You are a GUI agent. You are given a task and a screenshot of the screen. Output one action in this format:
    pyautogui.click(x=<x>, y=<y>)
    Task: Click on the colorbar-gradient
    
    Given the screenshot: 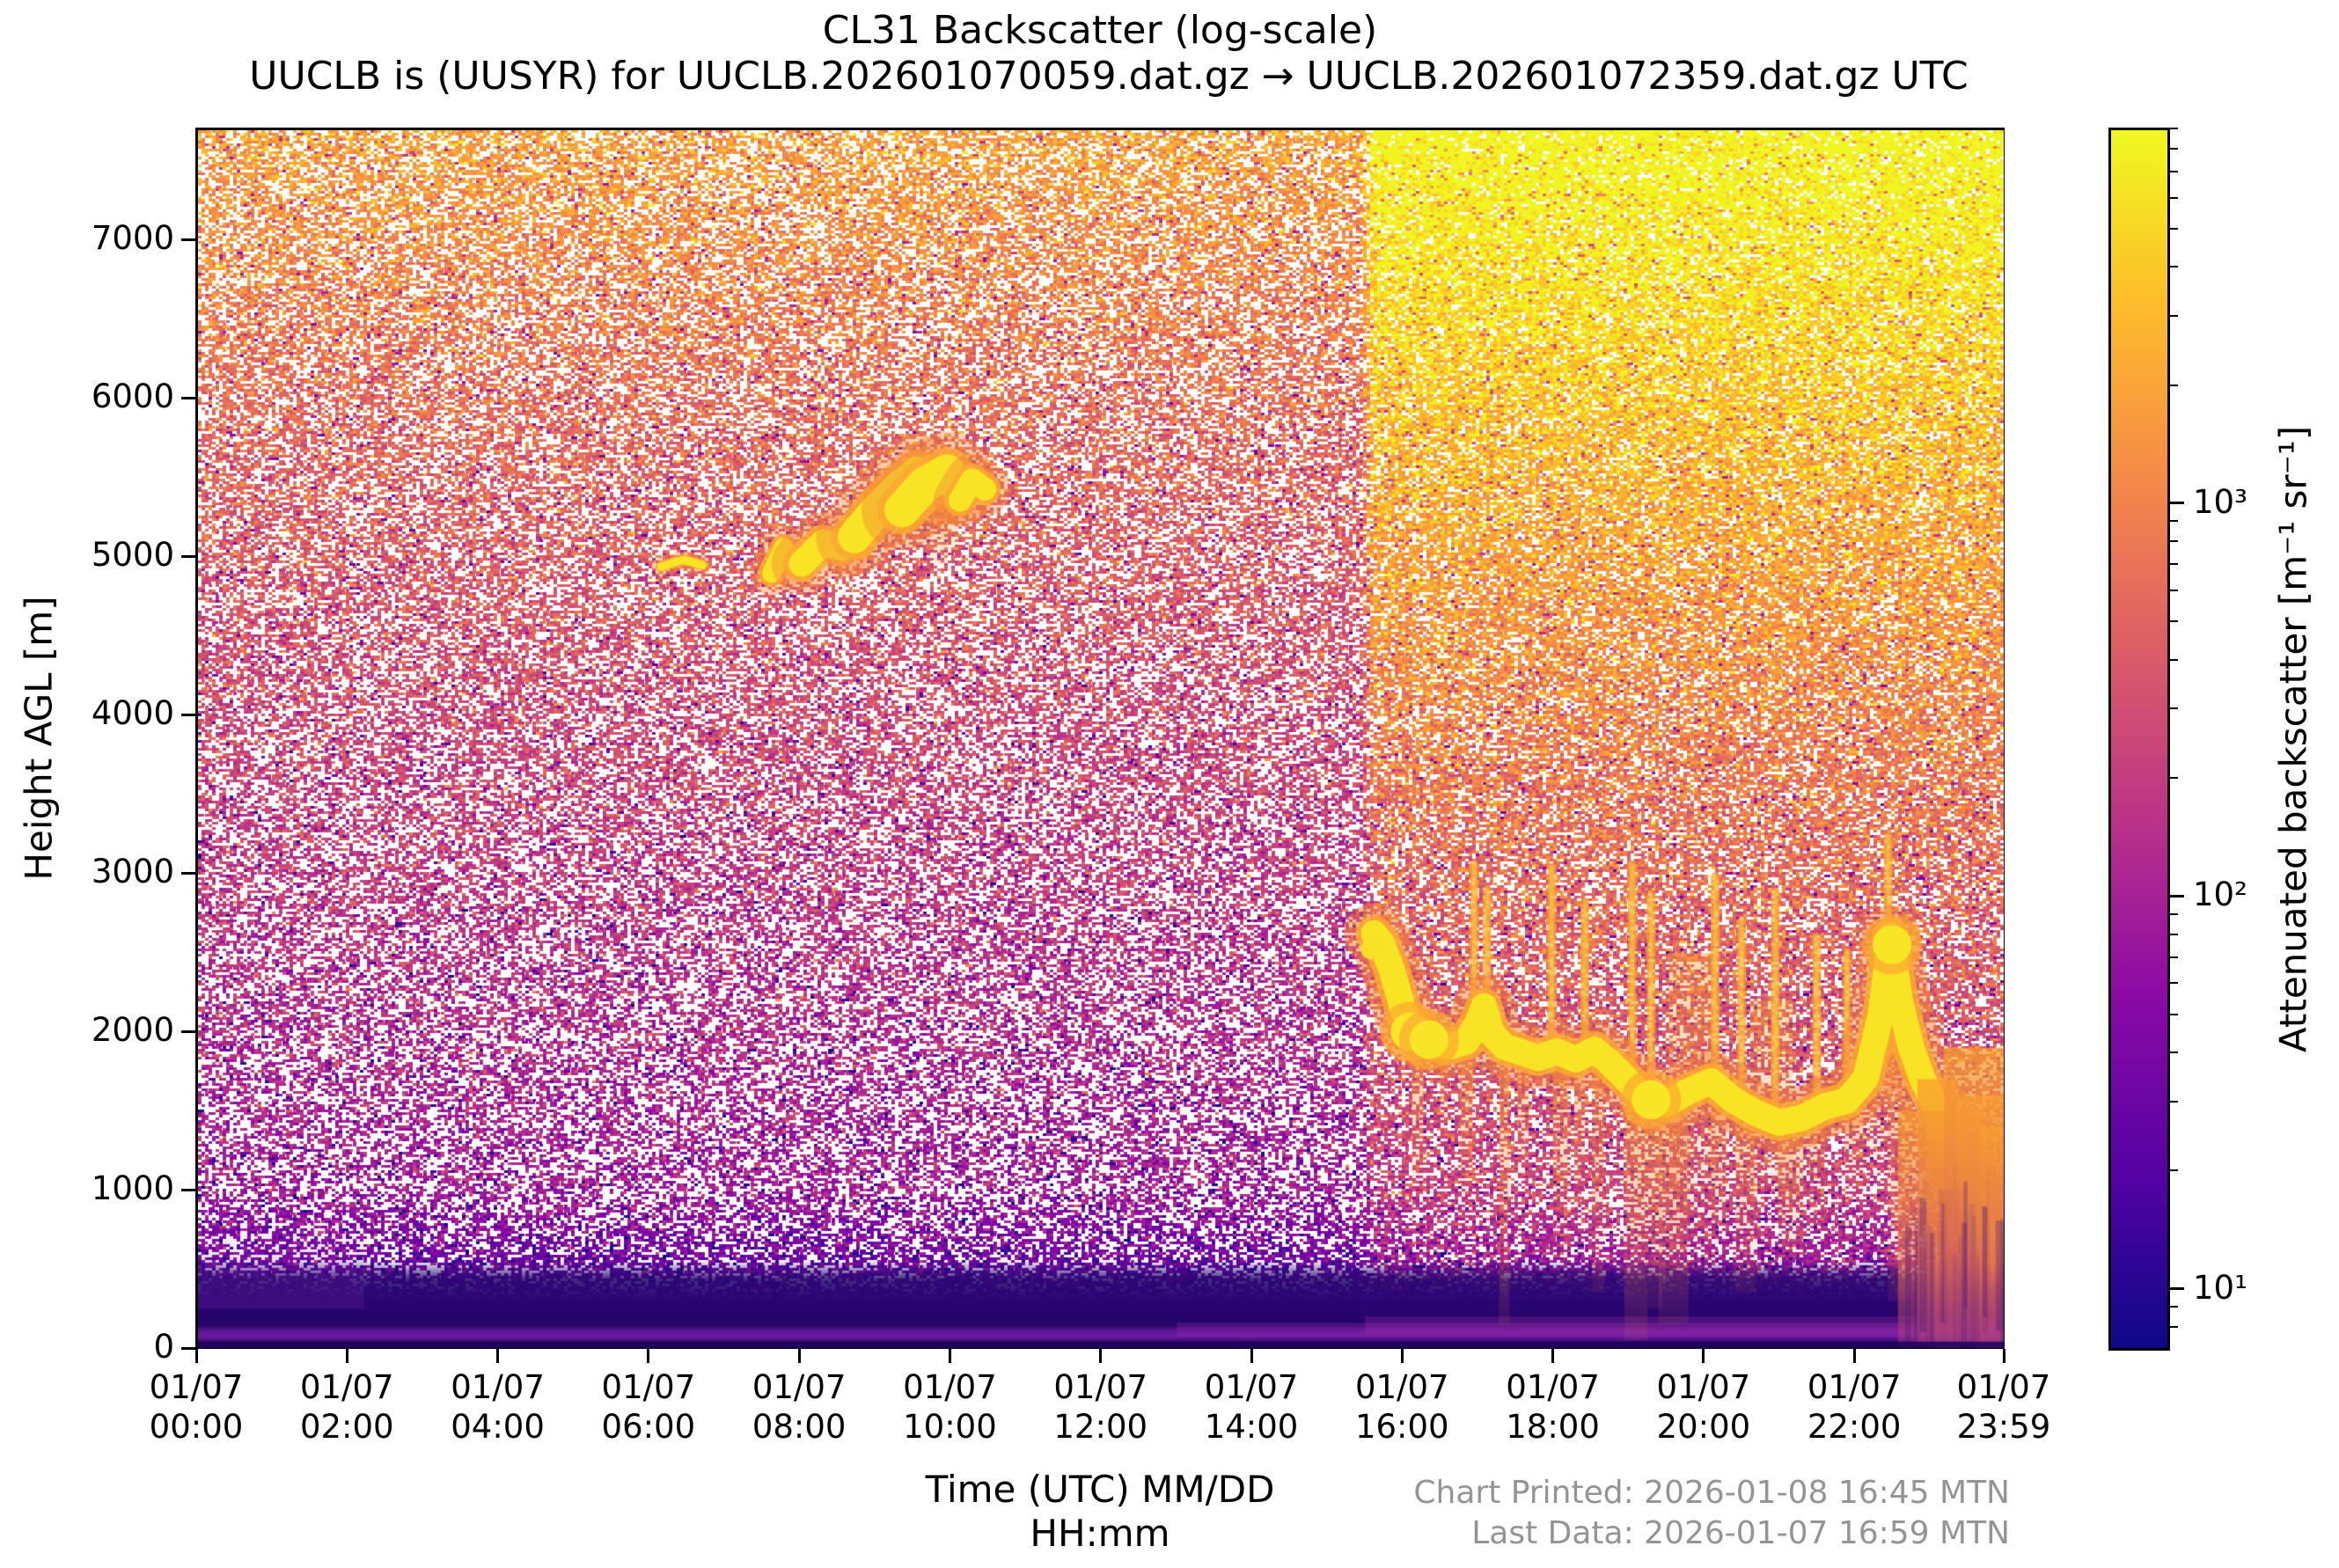 What is the action you would take?
    pyautogui.click(x=2139, y=739)
    